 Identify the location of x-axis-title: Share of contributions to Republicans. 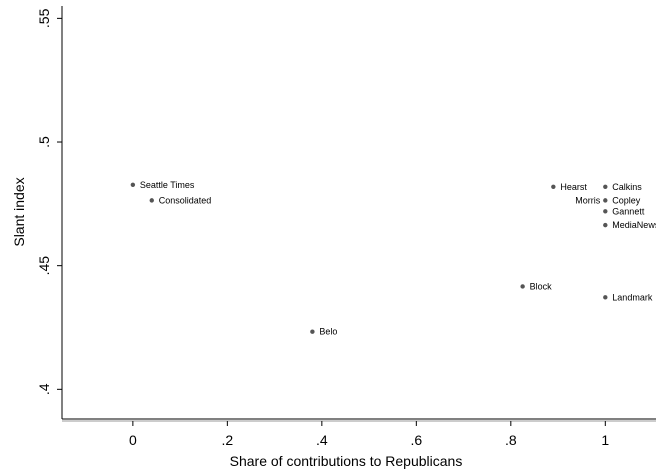
(346, 461).